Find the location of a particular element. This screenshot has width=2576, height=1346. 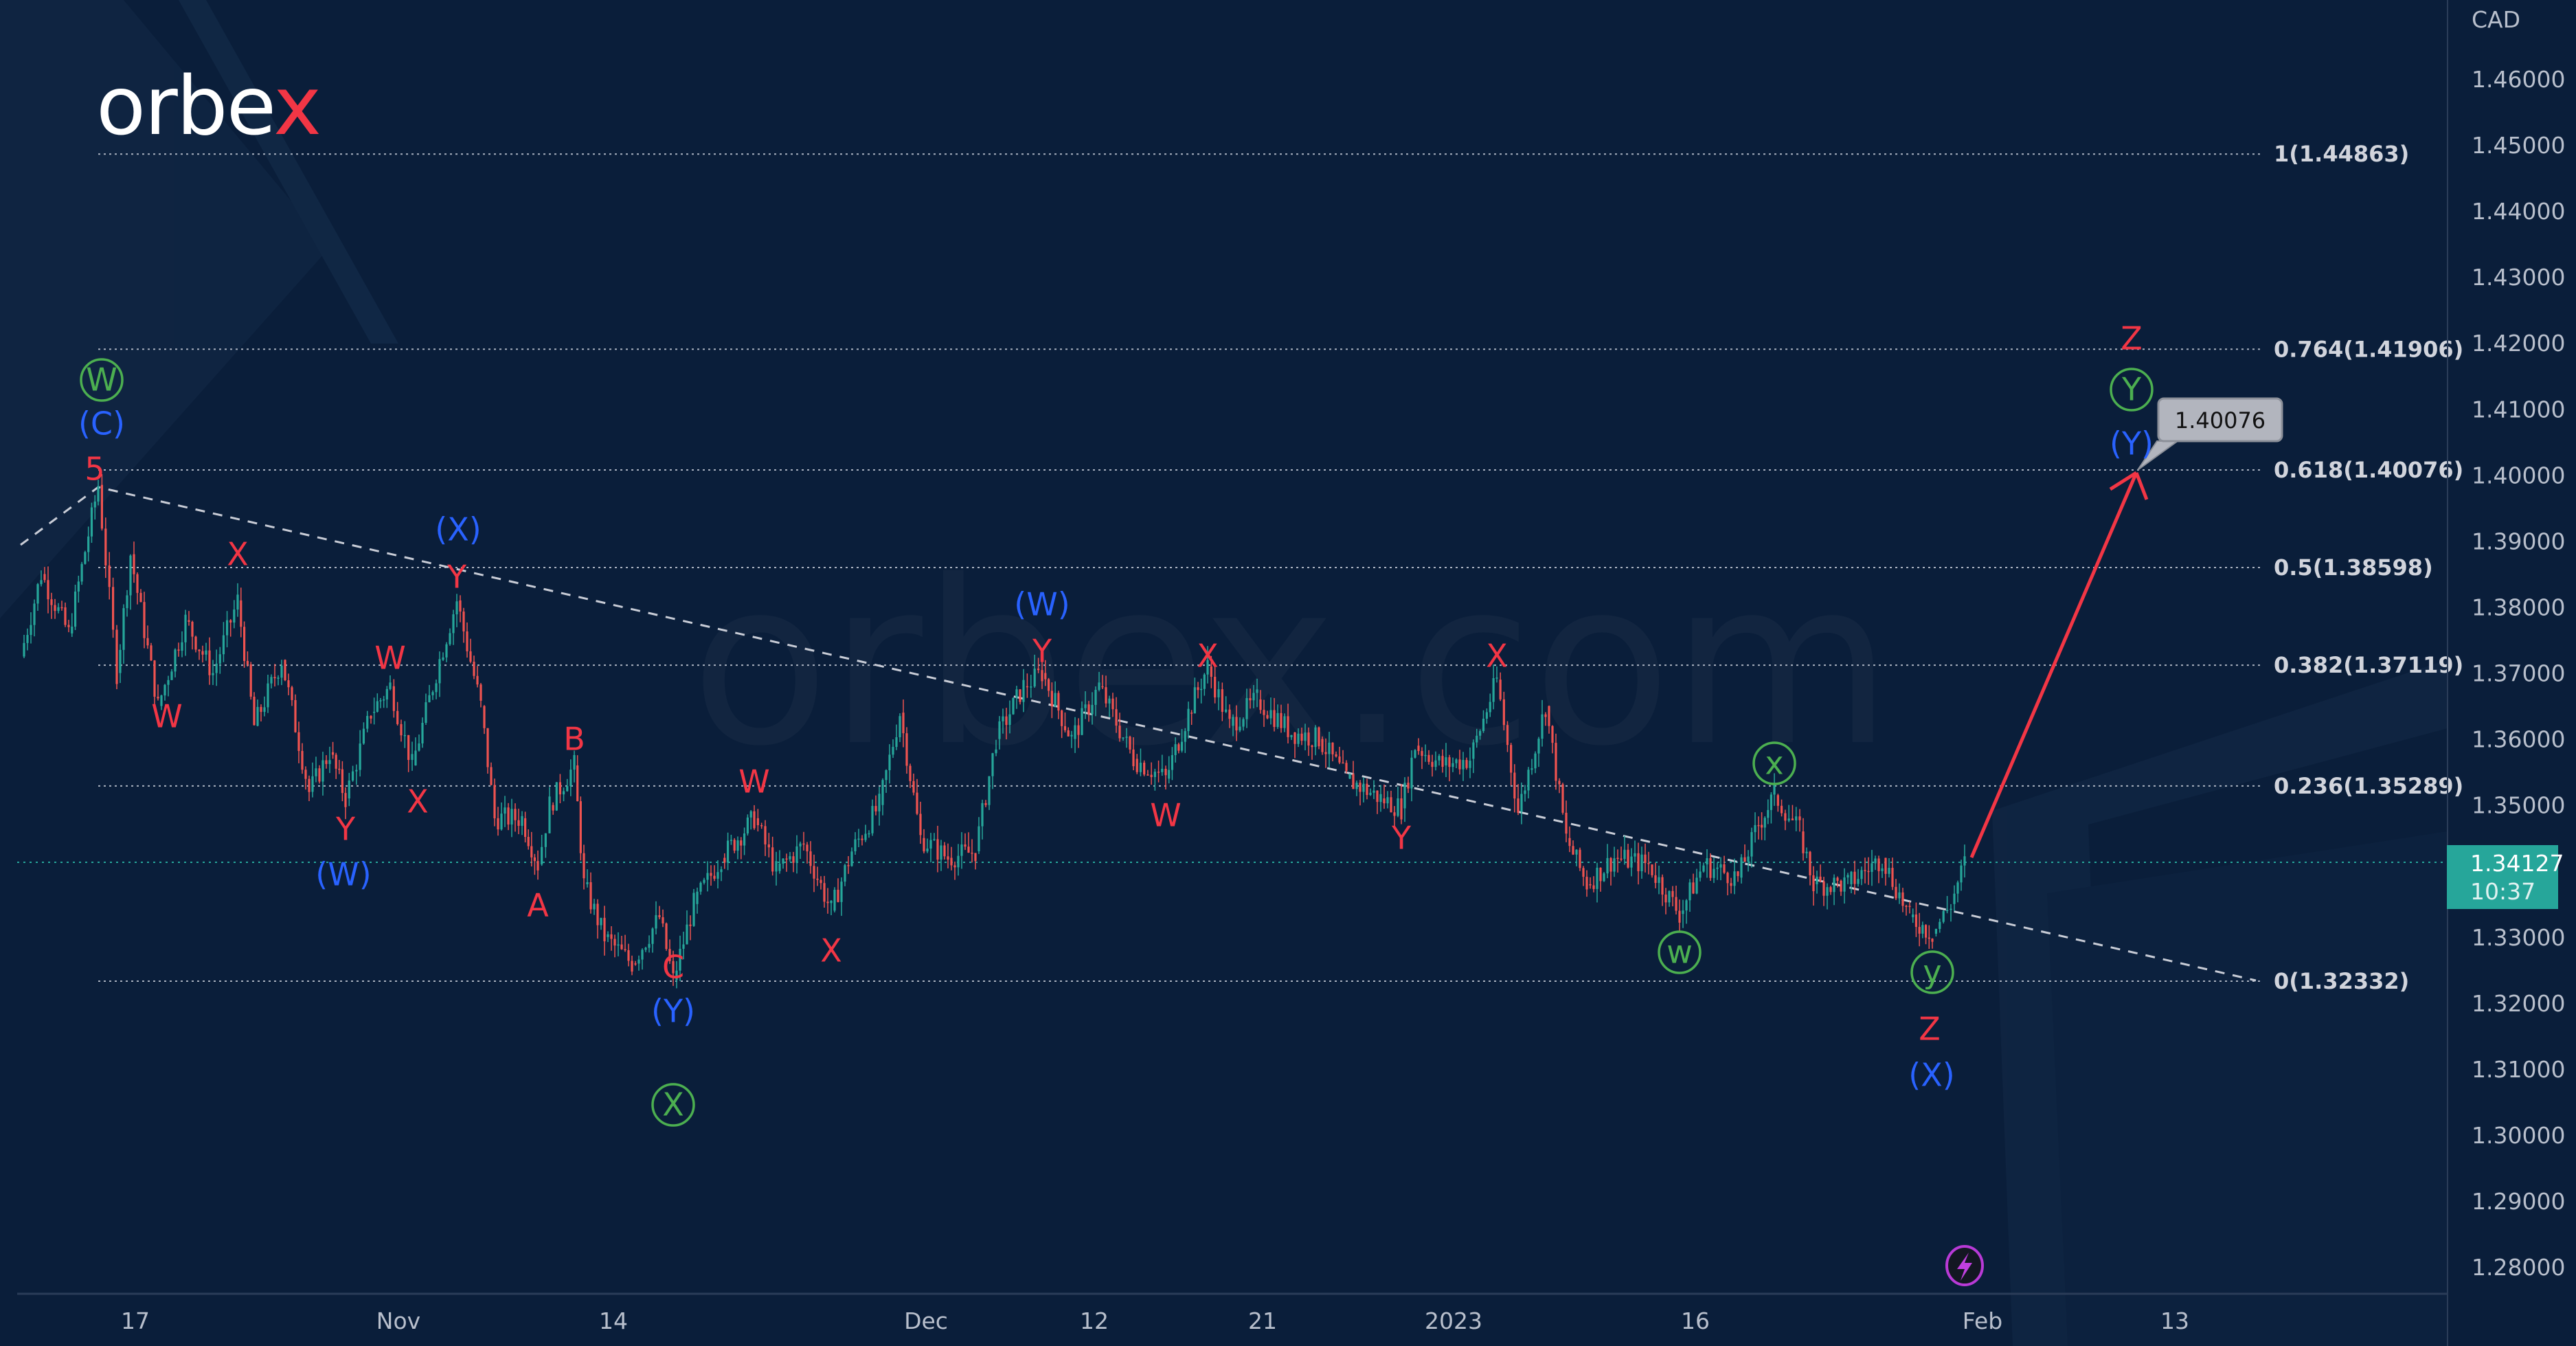

price-tick: 1.29000 is located at coordinates (2518, 1201).